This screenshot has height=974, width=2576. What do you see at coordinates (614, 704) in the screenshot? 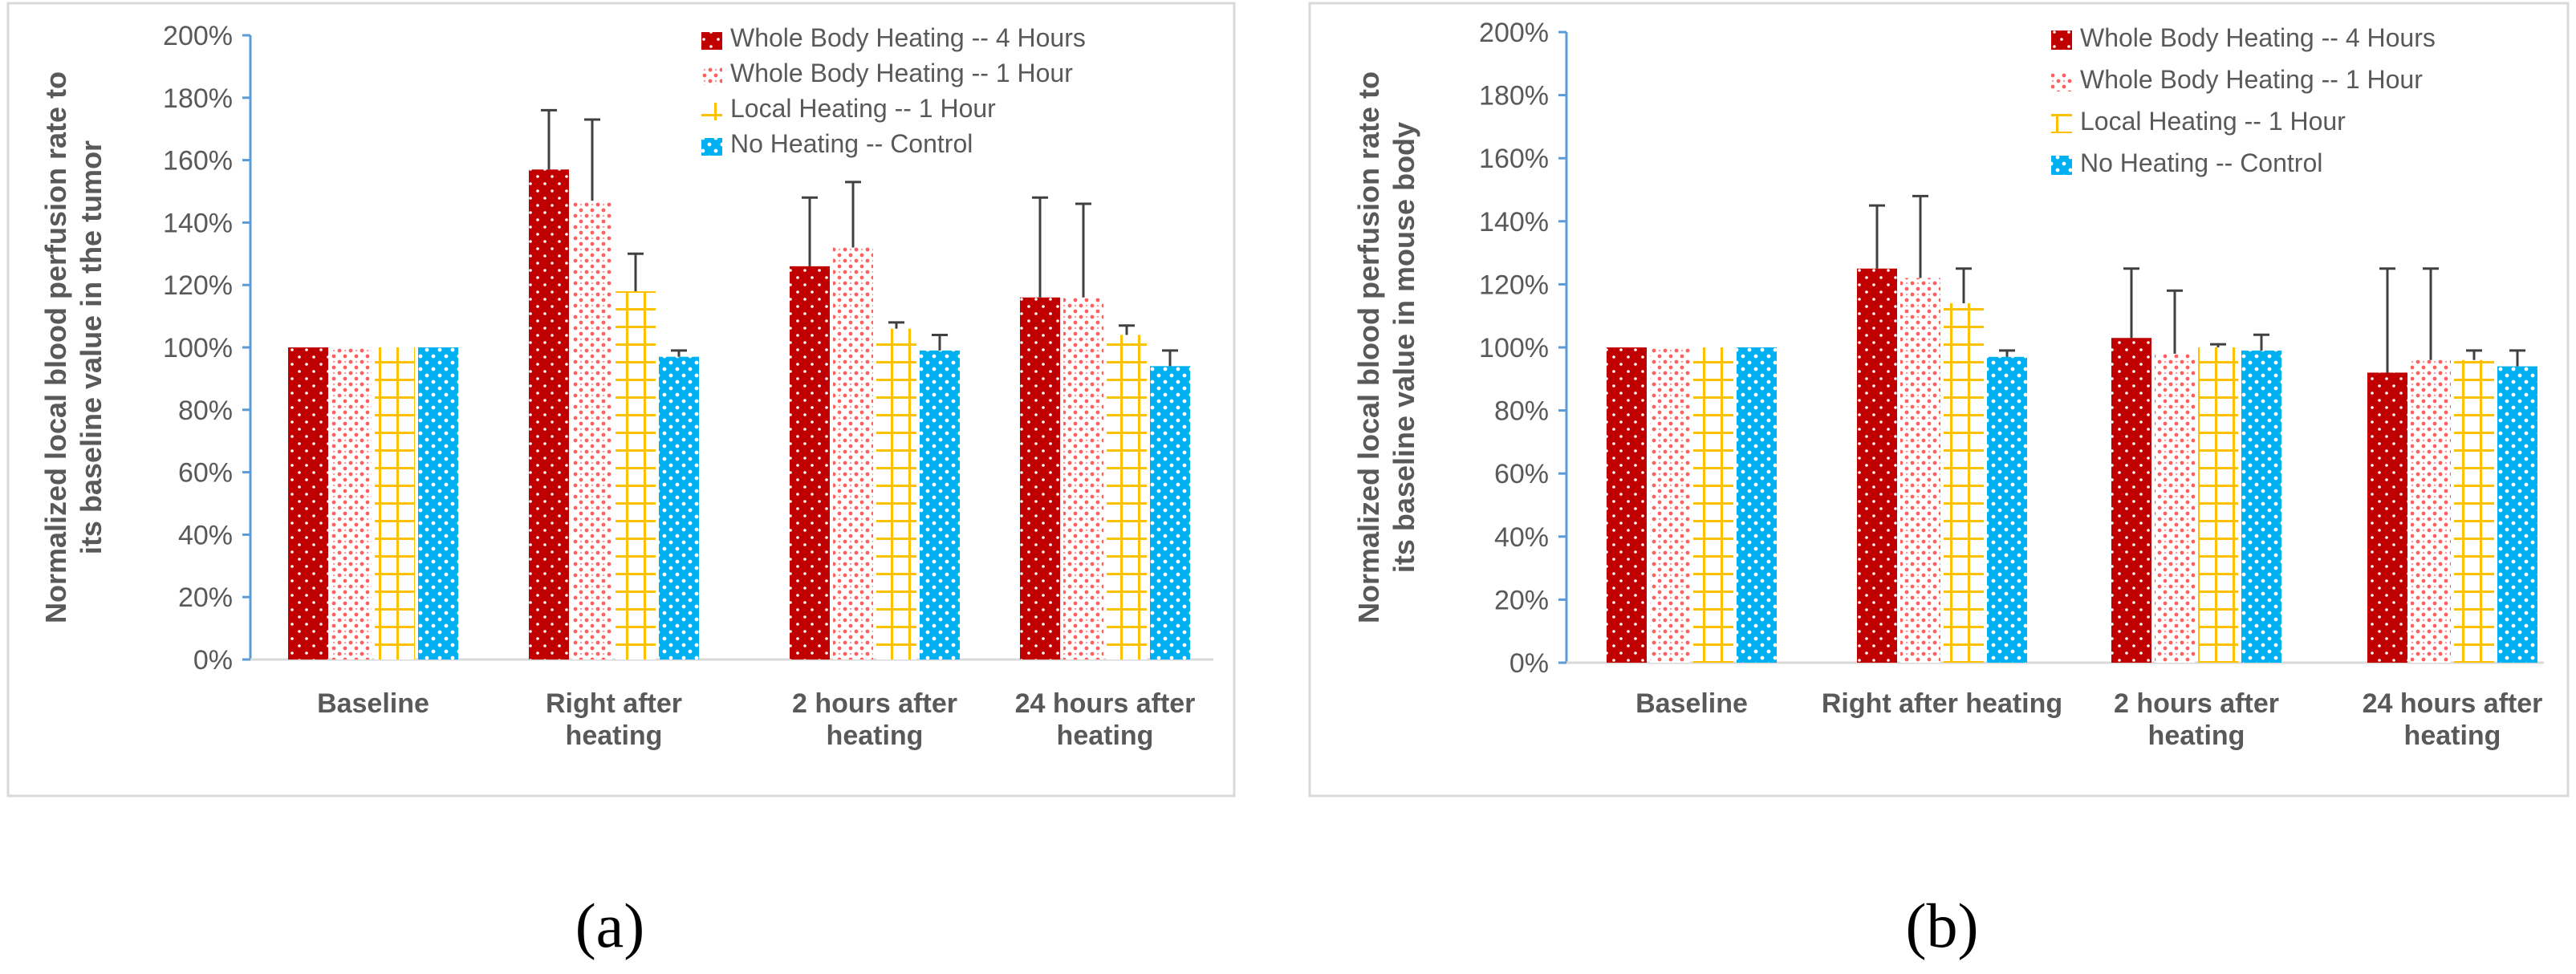
I see `x-category-label: Right after` at bounding box center [614, 704].